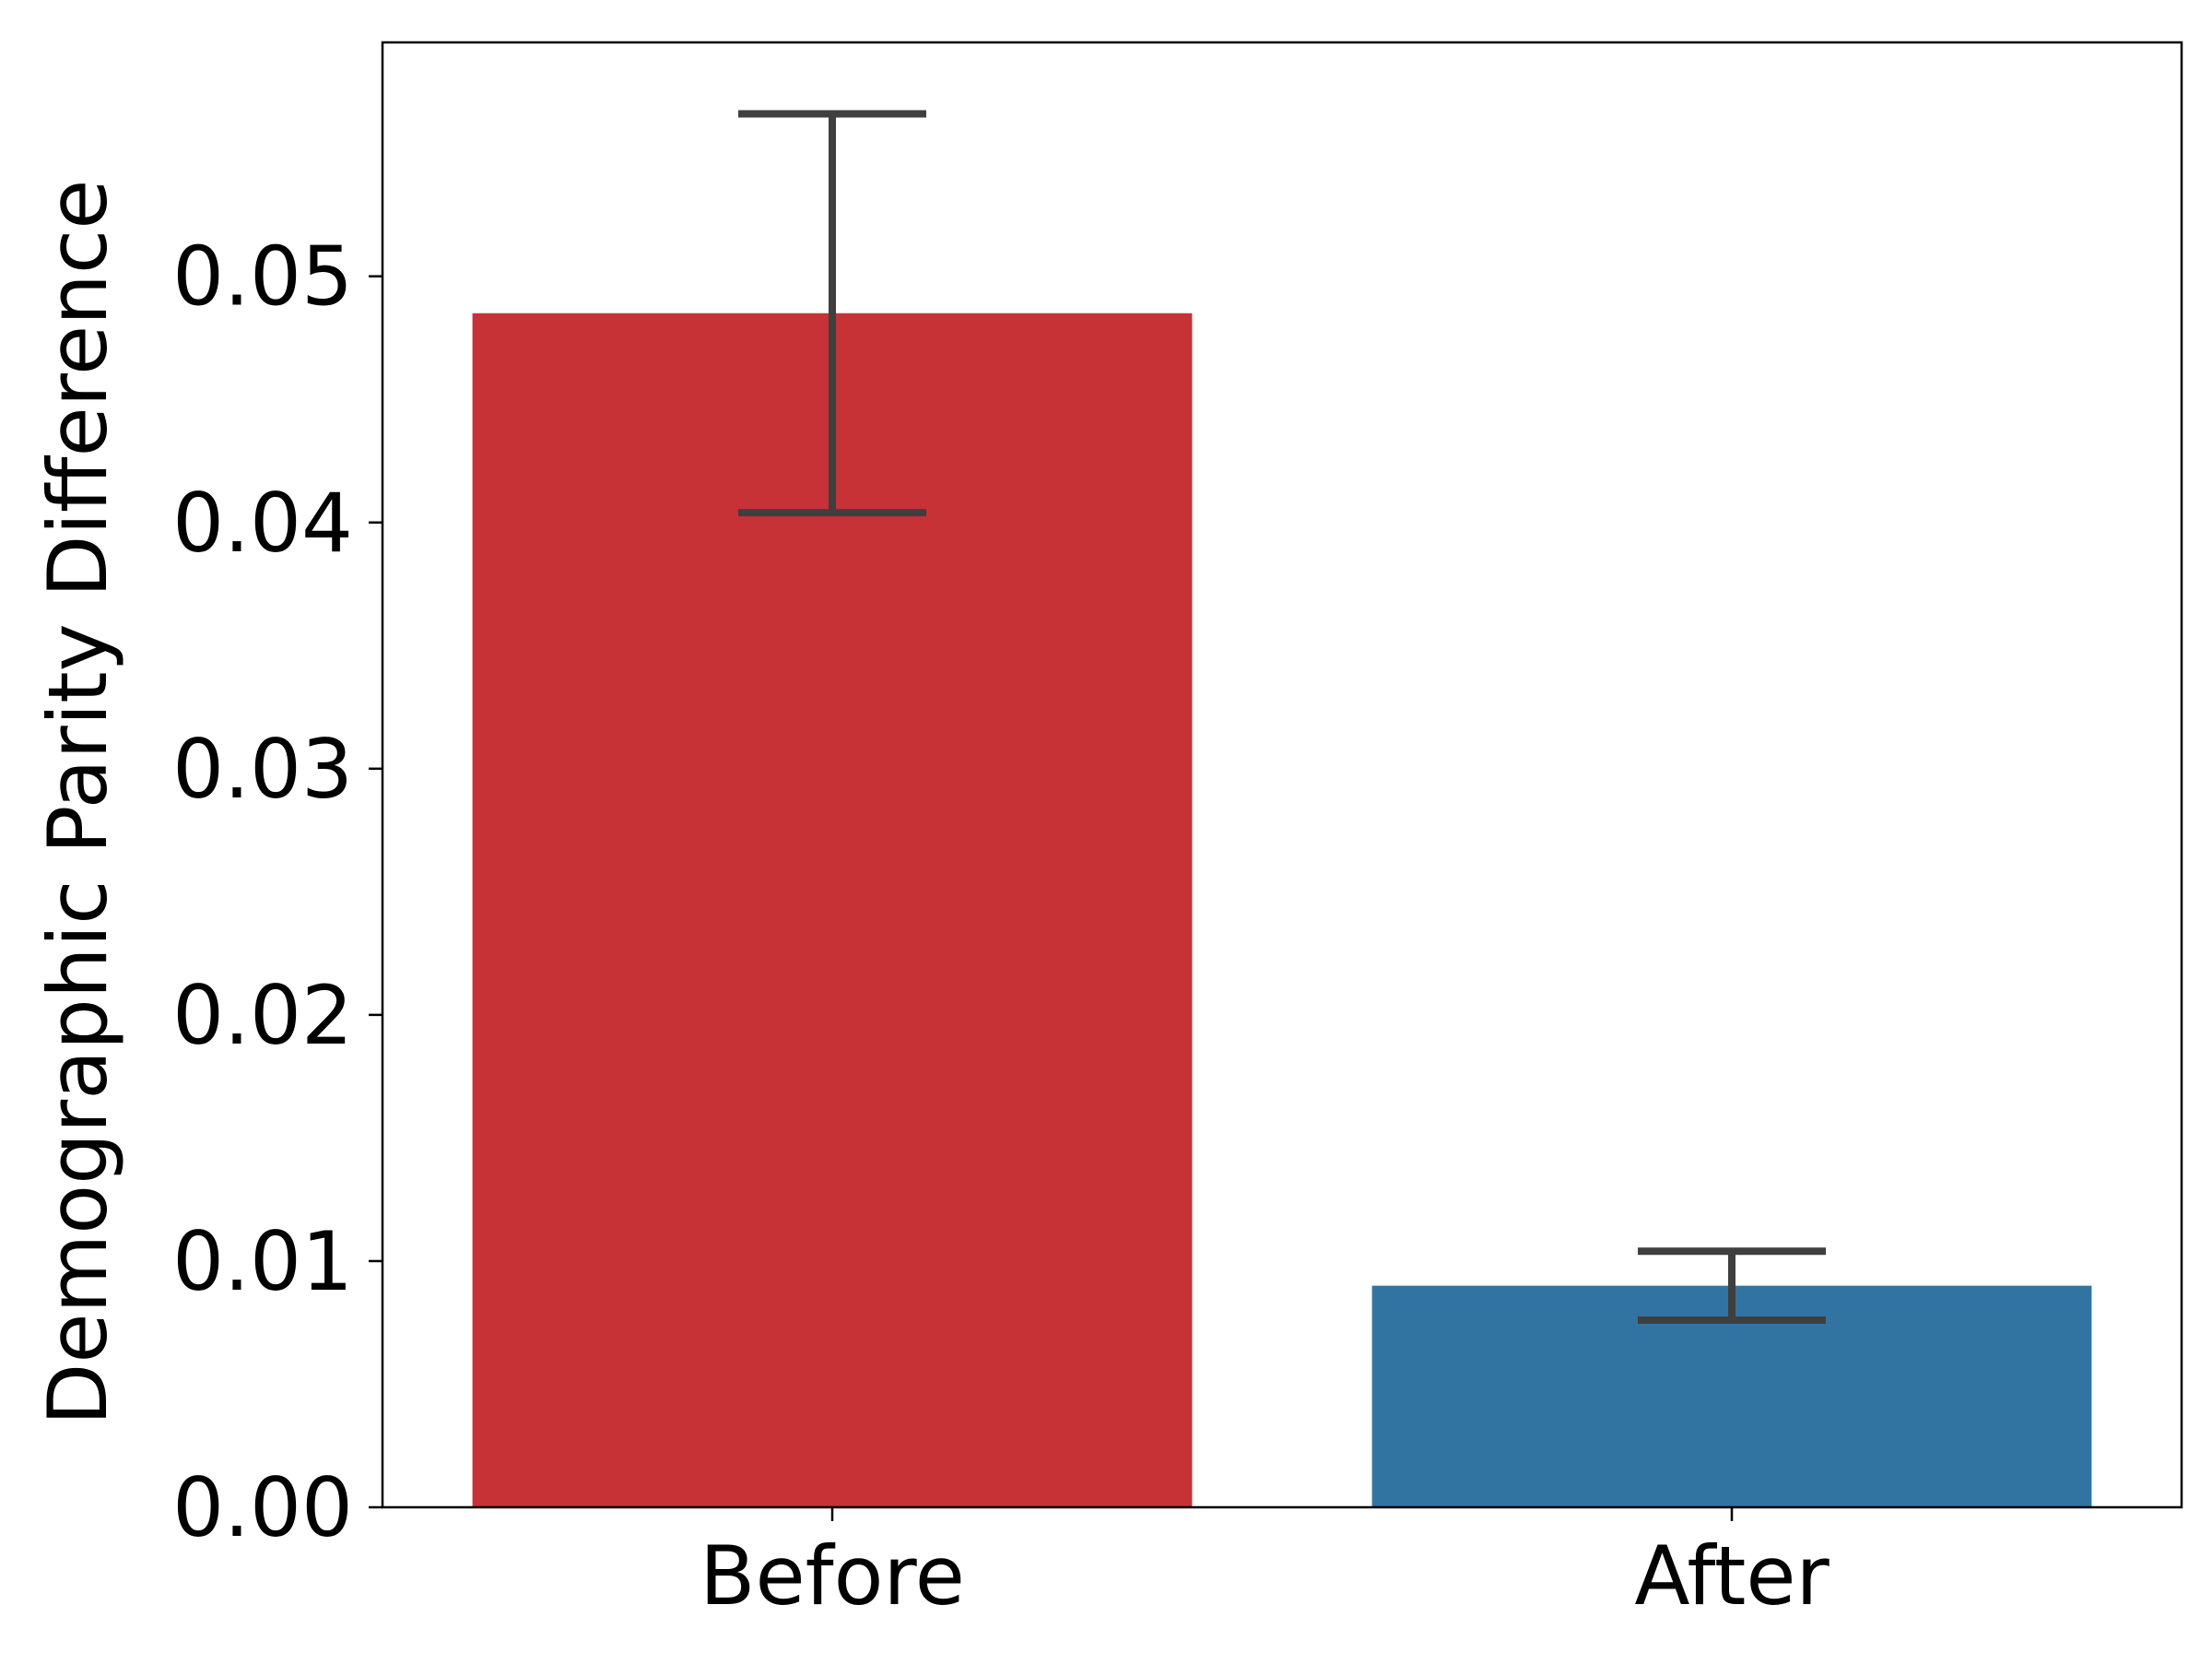 The image size is (2212, 1664). Describe the element at coordinates (262, 769) in the screenshot. I see `y-tick-label: 0.03` at that location.